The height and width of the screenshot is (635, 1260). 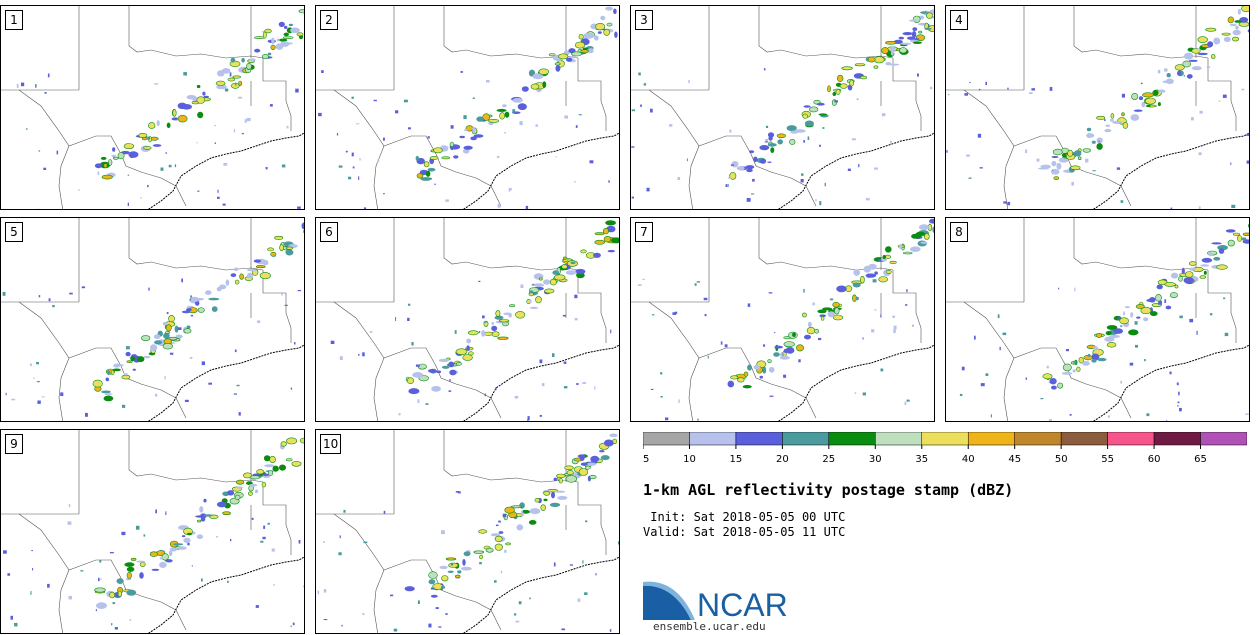 What do you see at coordinates (959, 20) in the screenshot?
I see `panel-label: 4` at bounding box center [959, 20].